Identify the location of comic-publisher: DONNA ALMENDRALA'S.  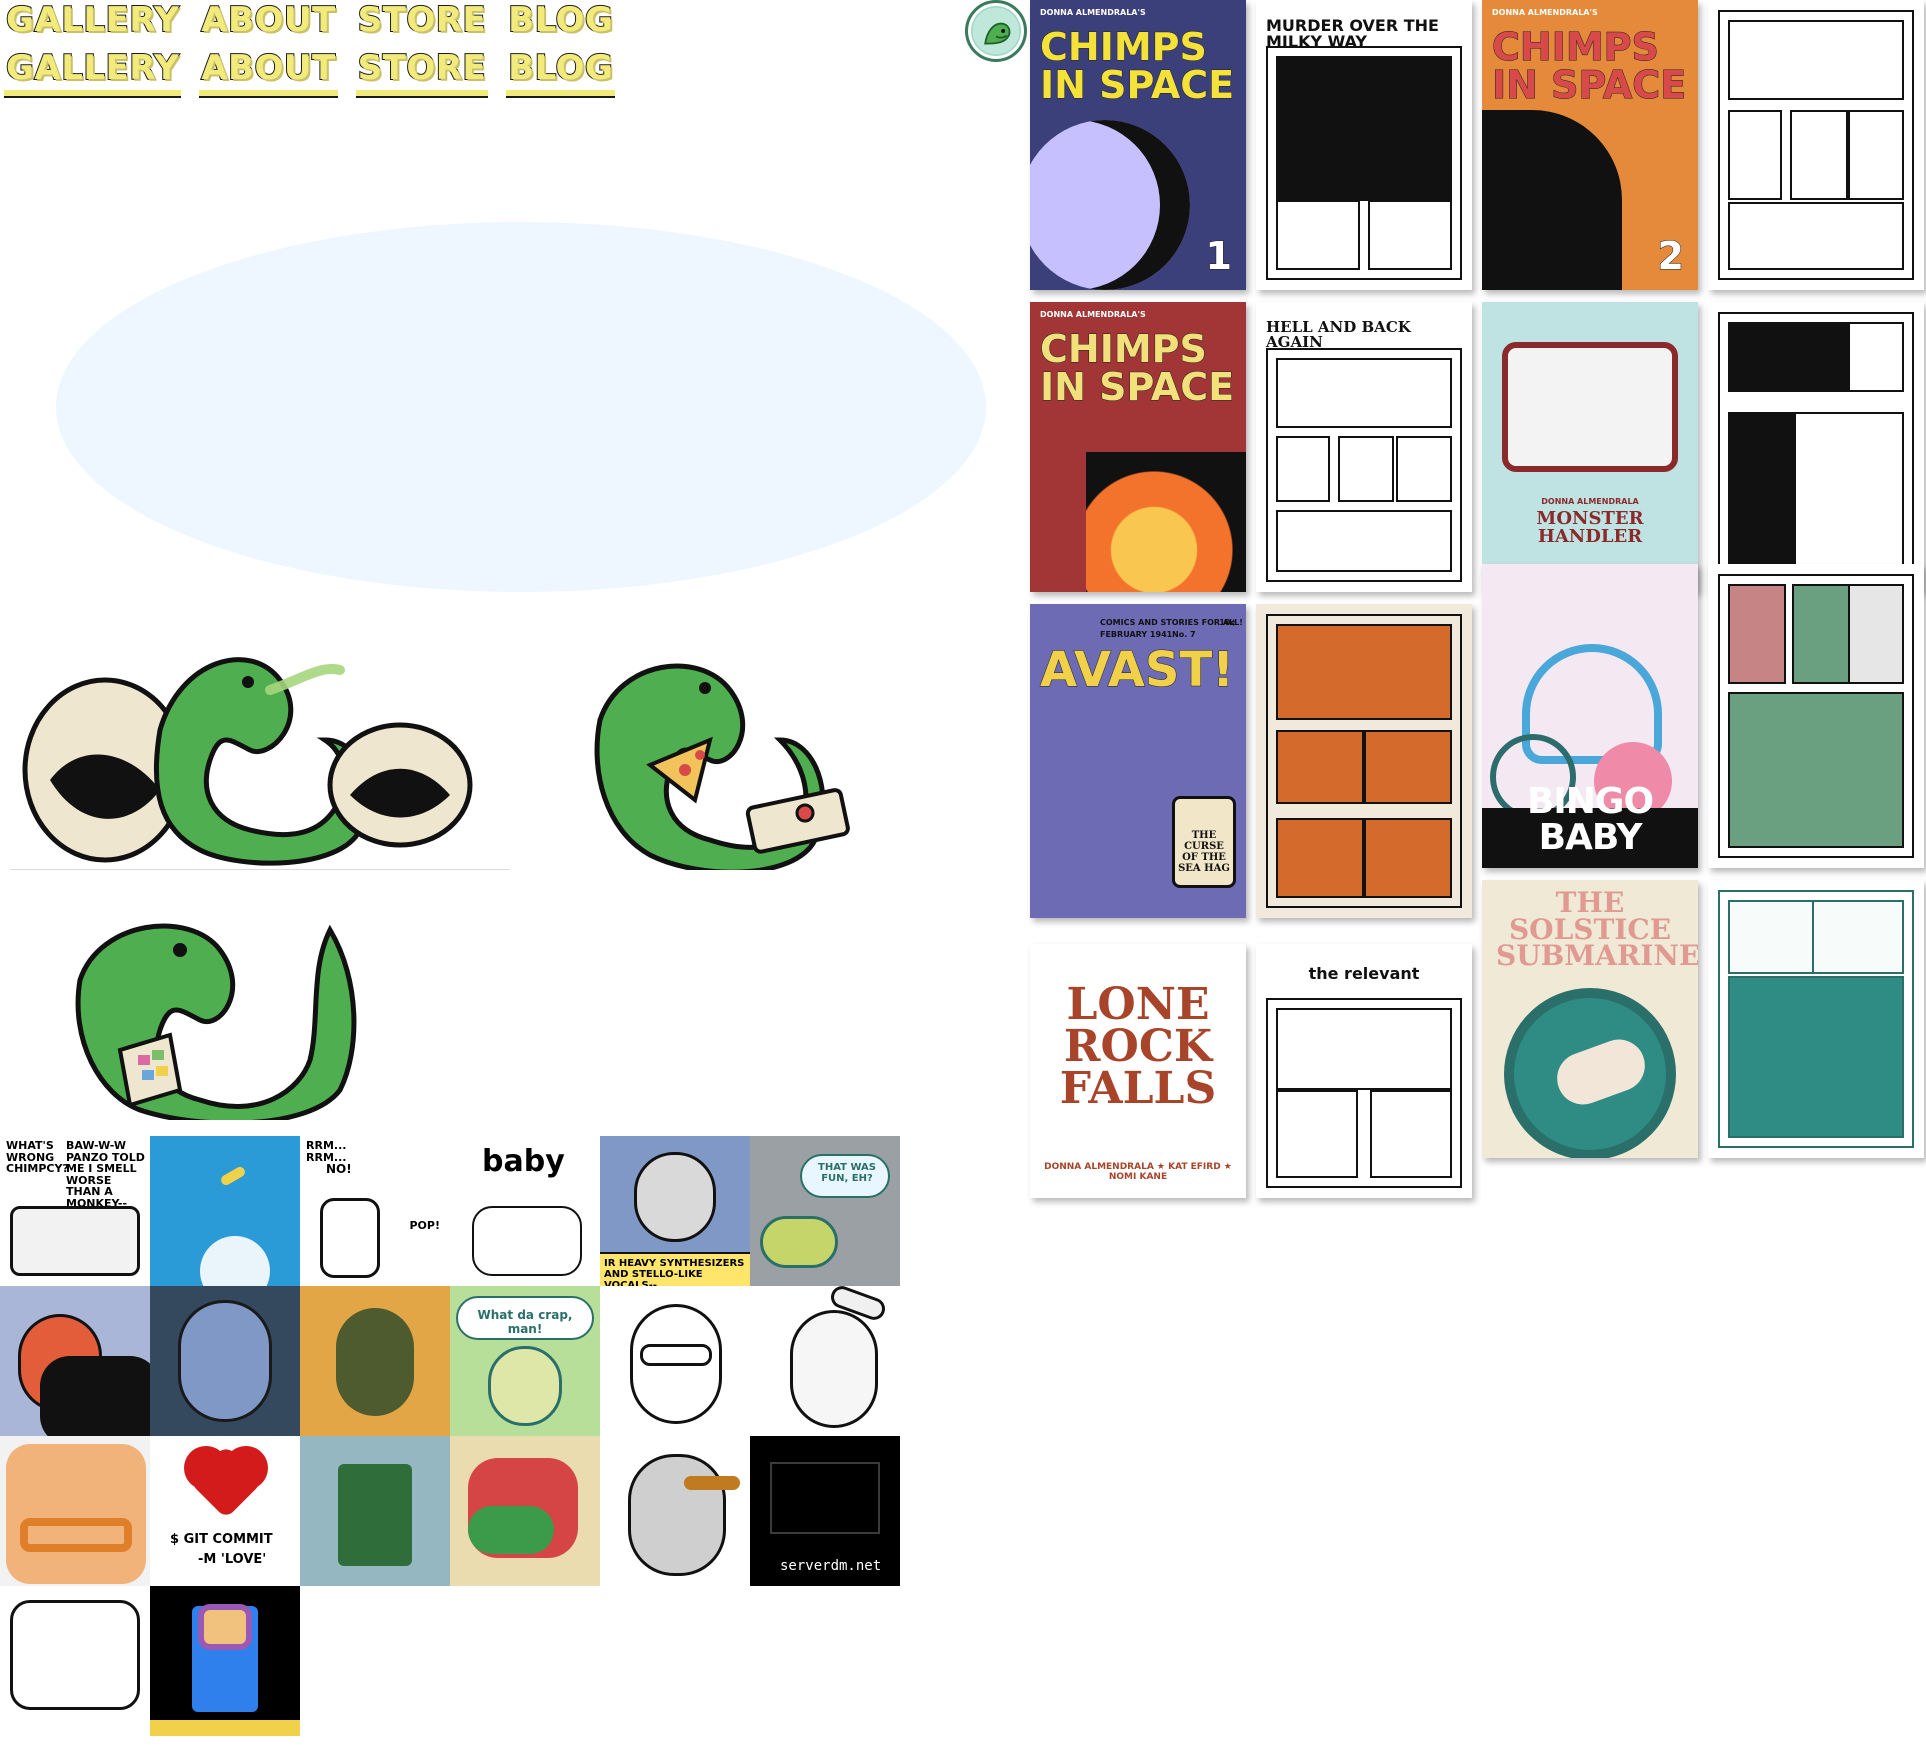
(1093, 314).